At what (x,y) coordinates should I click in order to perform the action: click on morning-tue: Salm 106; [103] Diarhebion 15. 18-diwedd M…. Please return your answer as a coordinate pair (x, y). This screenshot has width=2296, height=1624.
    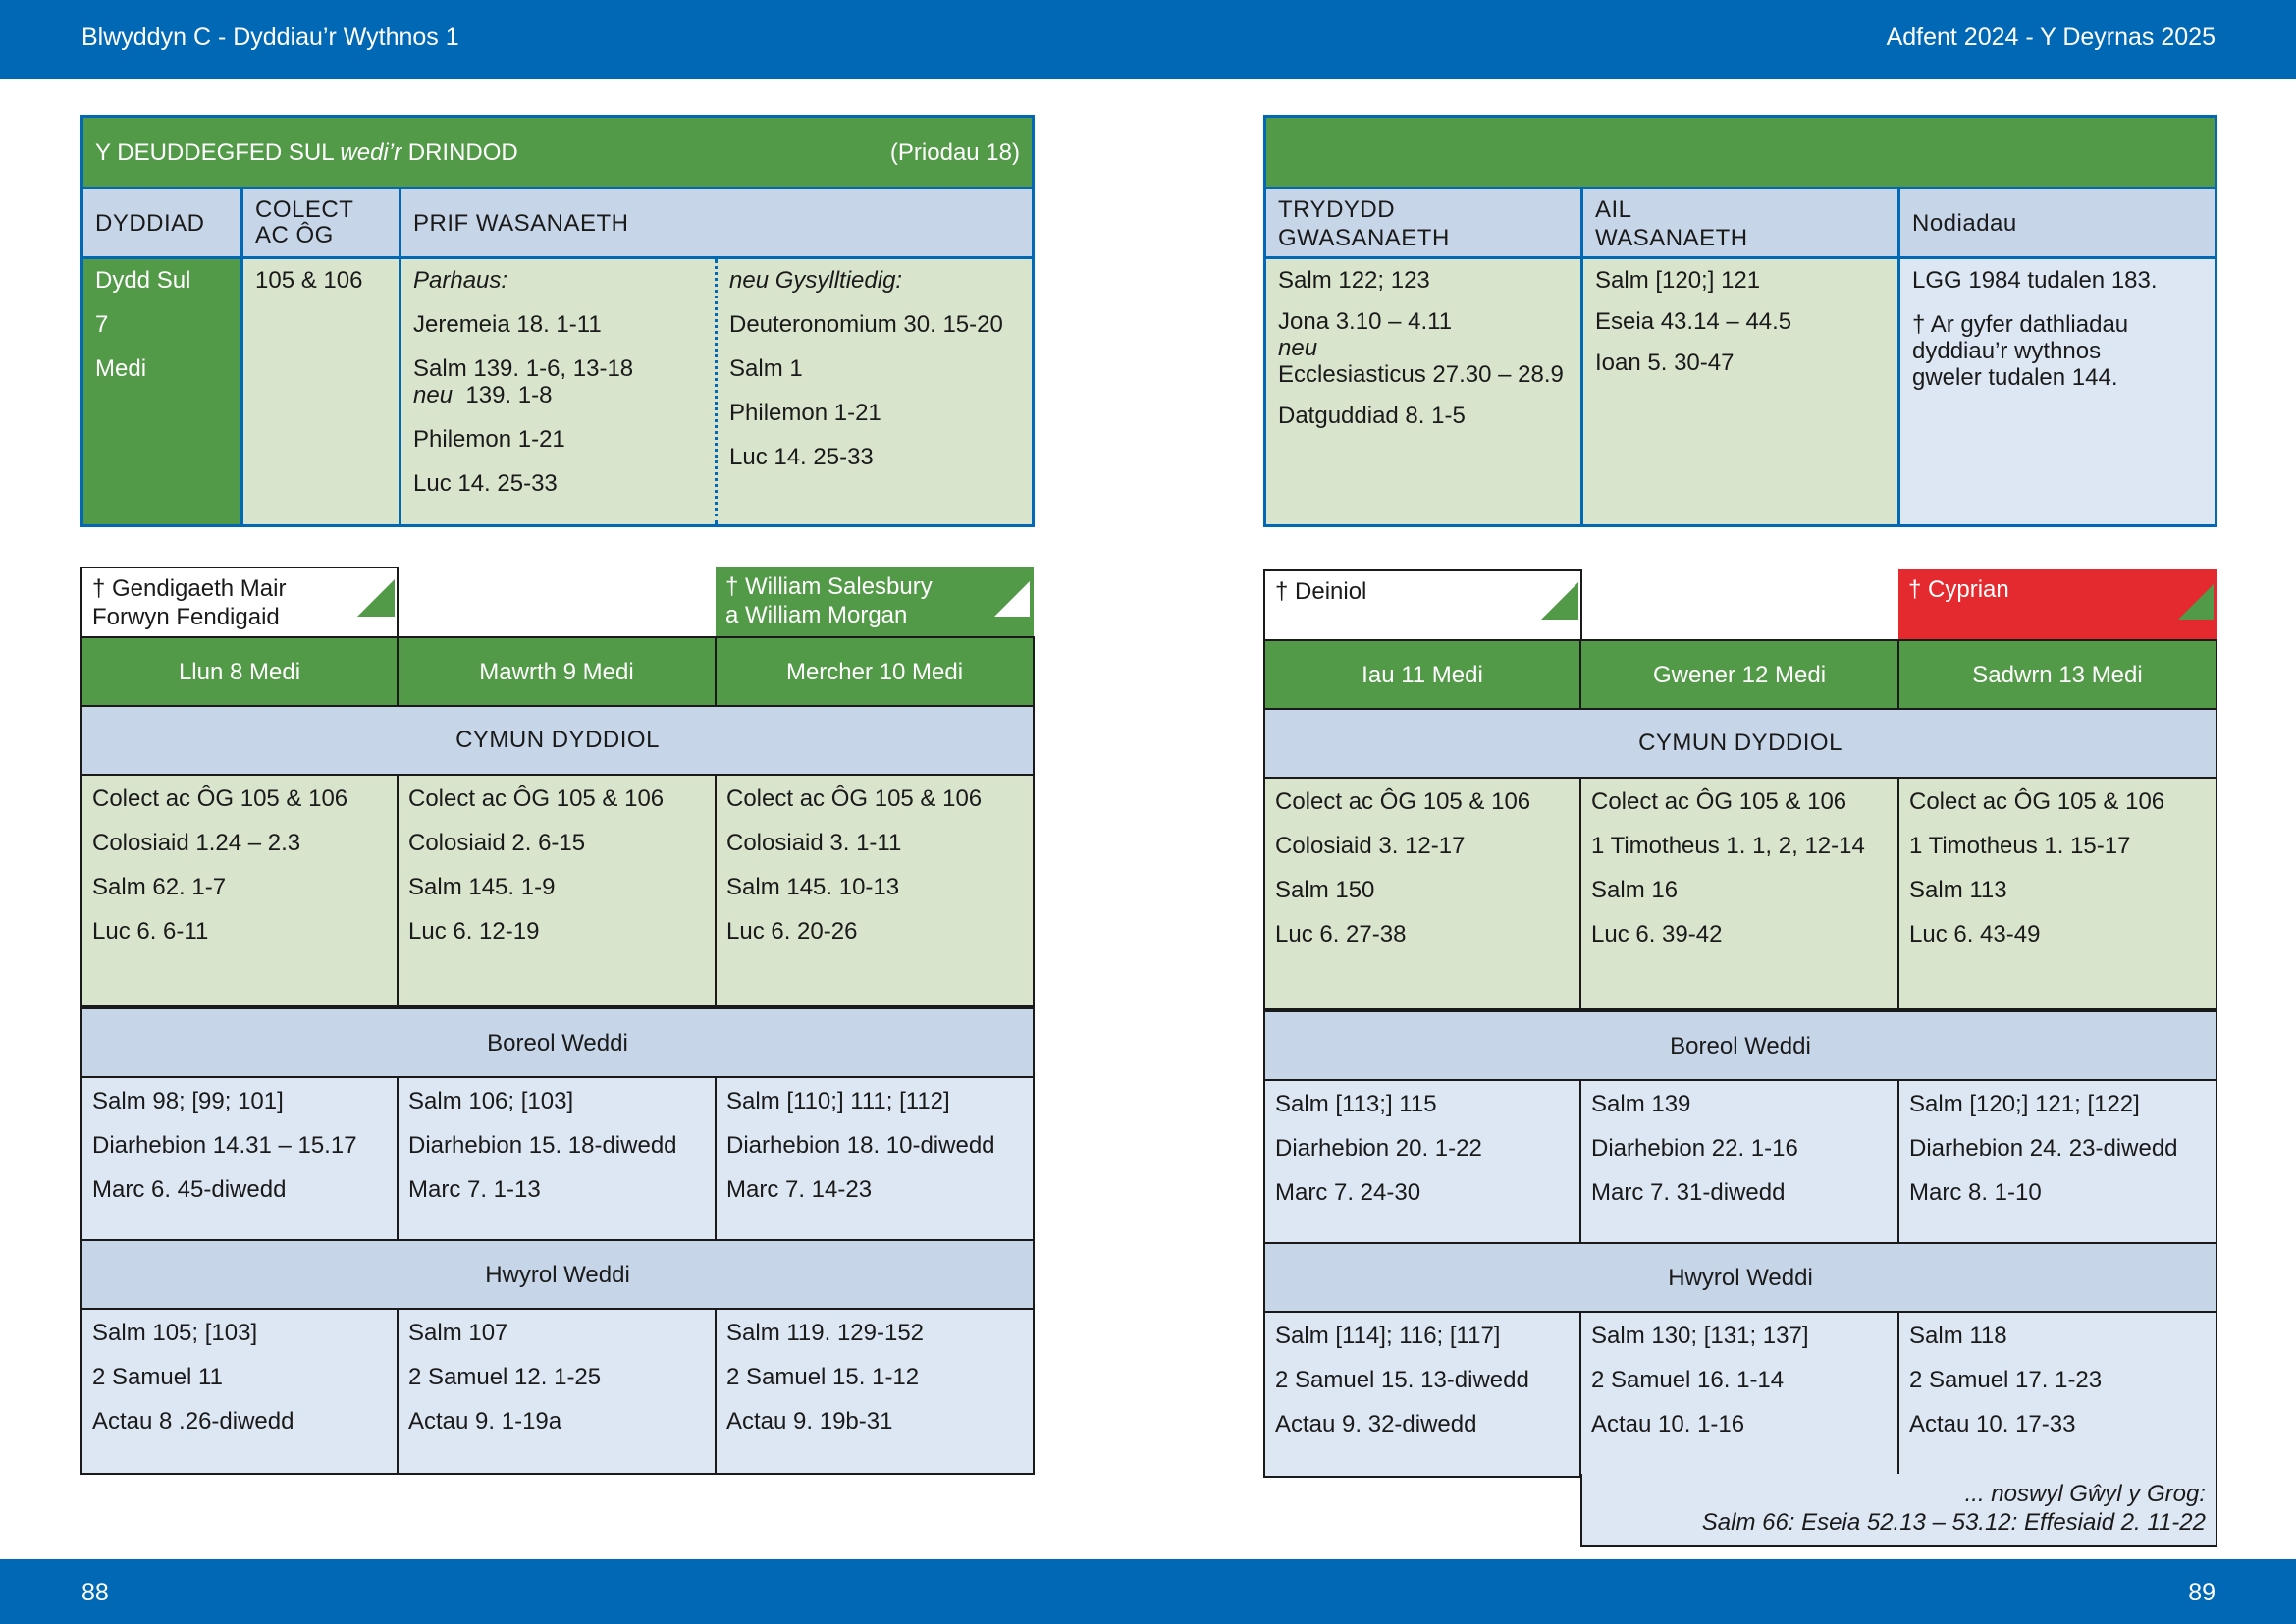
    Looking at the image, I should click on (557, 1158).